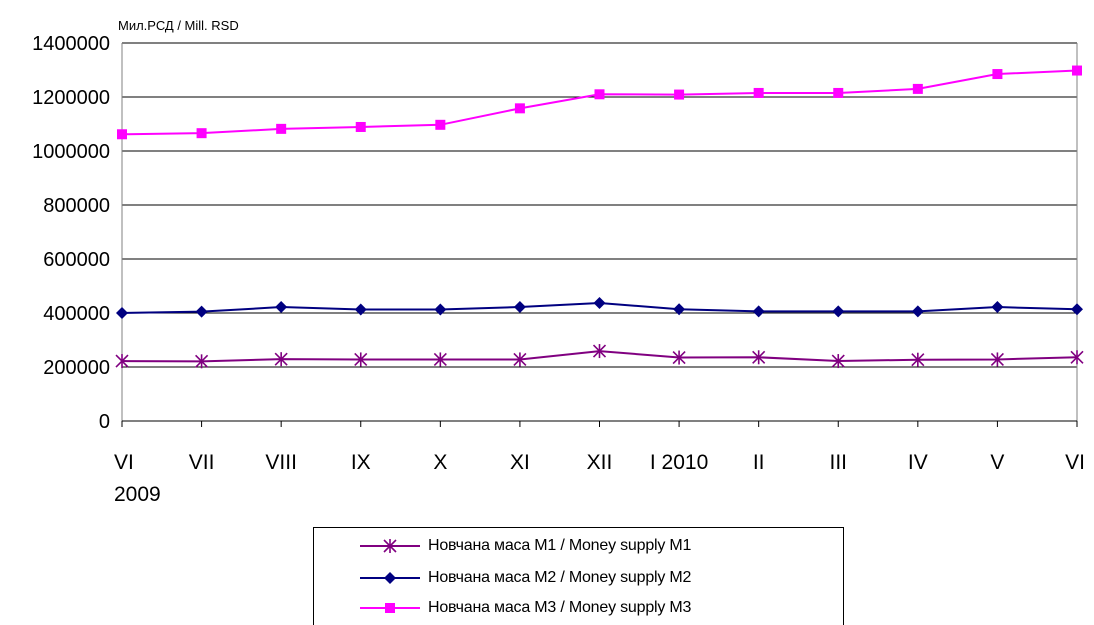 The image size is (1094, 625). Describe the element at coordinates (76, 368) in the screenshot. I see `y-tick-label: 200000` at that location.